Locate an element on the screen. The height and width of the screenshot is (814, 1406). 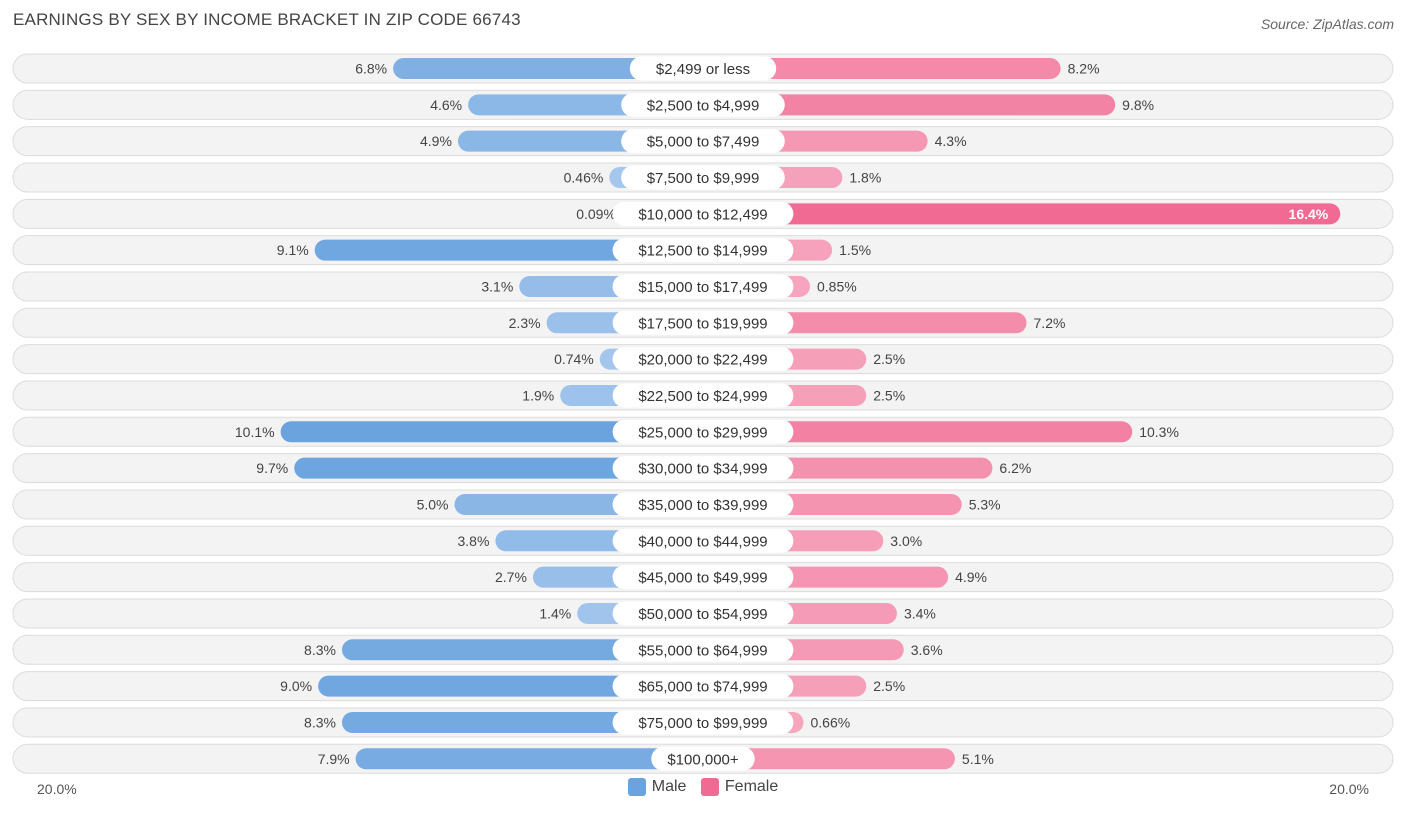
category-label: $100,000+ is located at coordinates (703, 759).